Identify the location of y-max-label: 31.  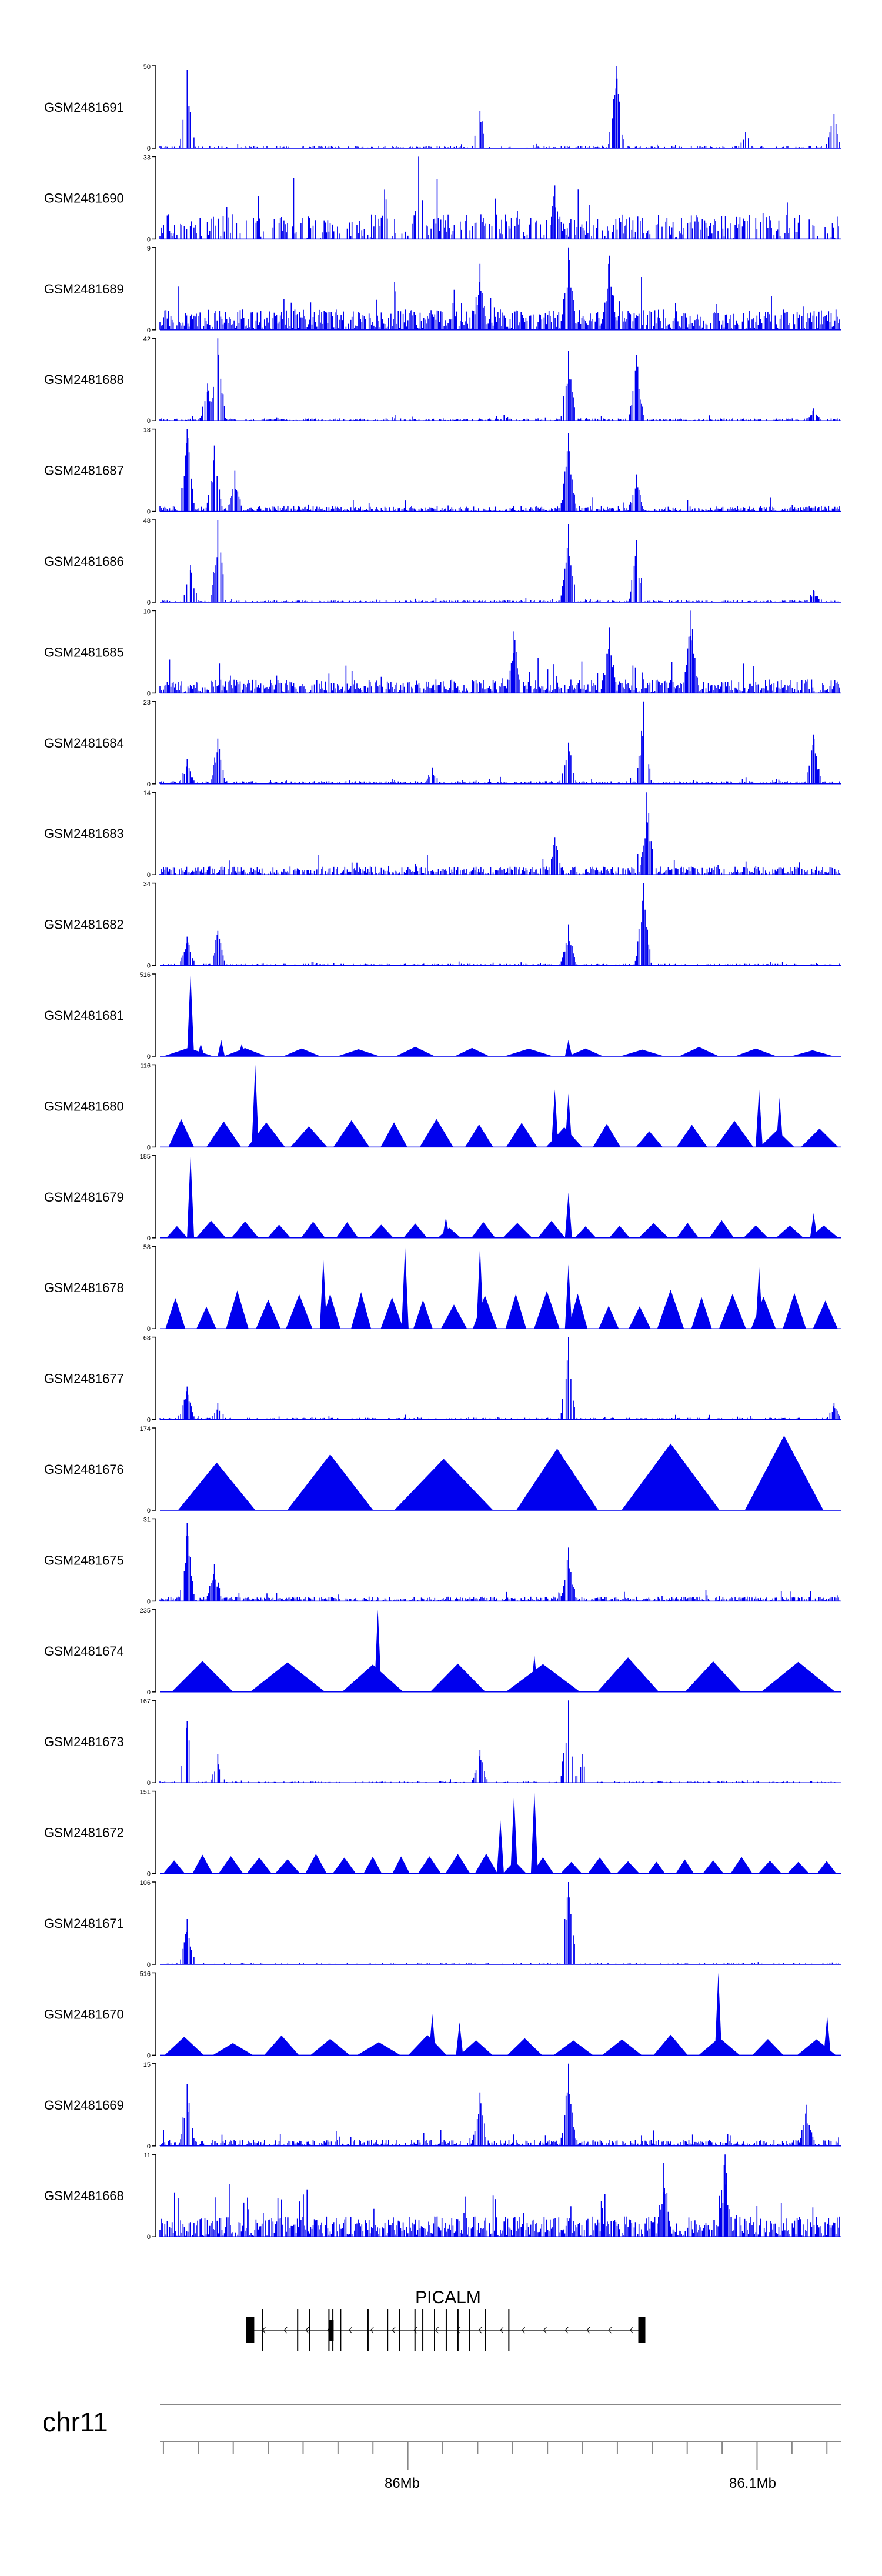
(147, 1519).